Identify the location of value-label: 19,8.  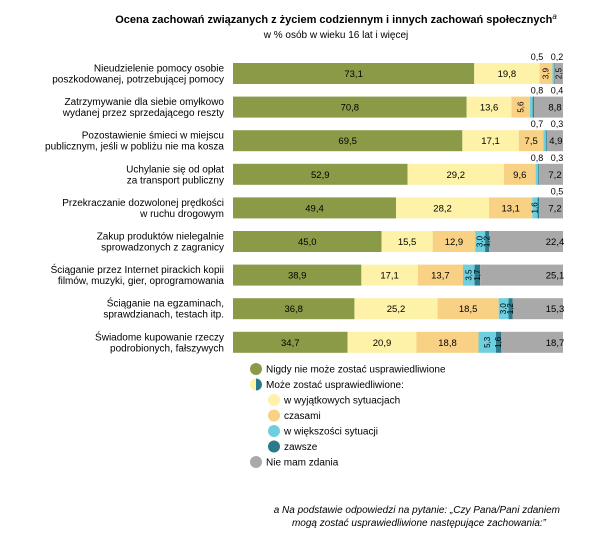
(507, 74).